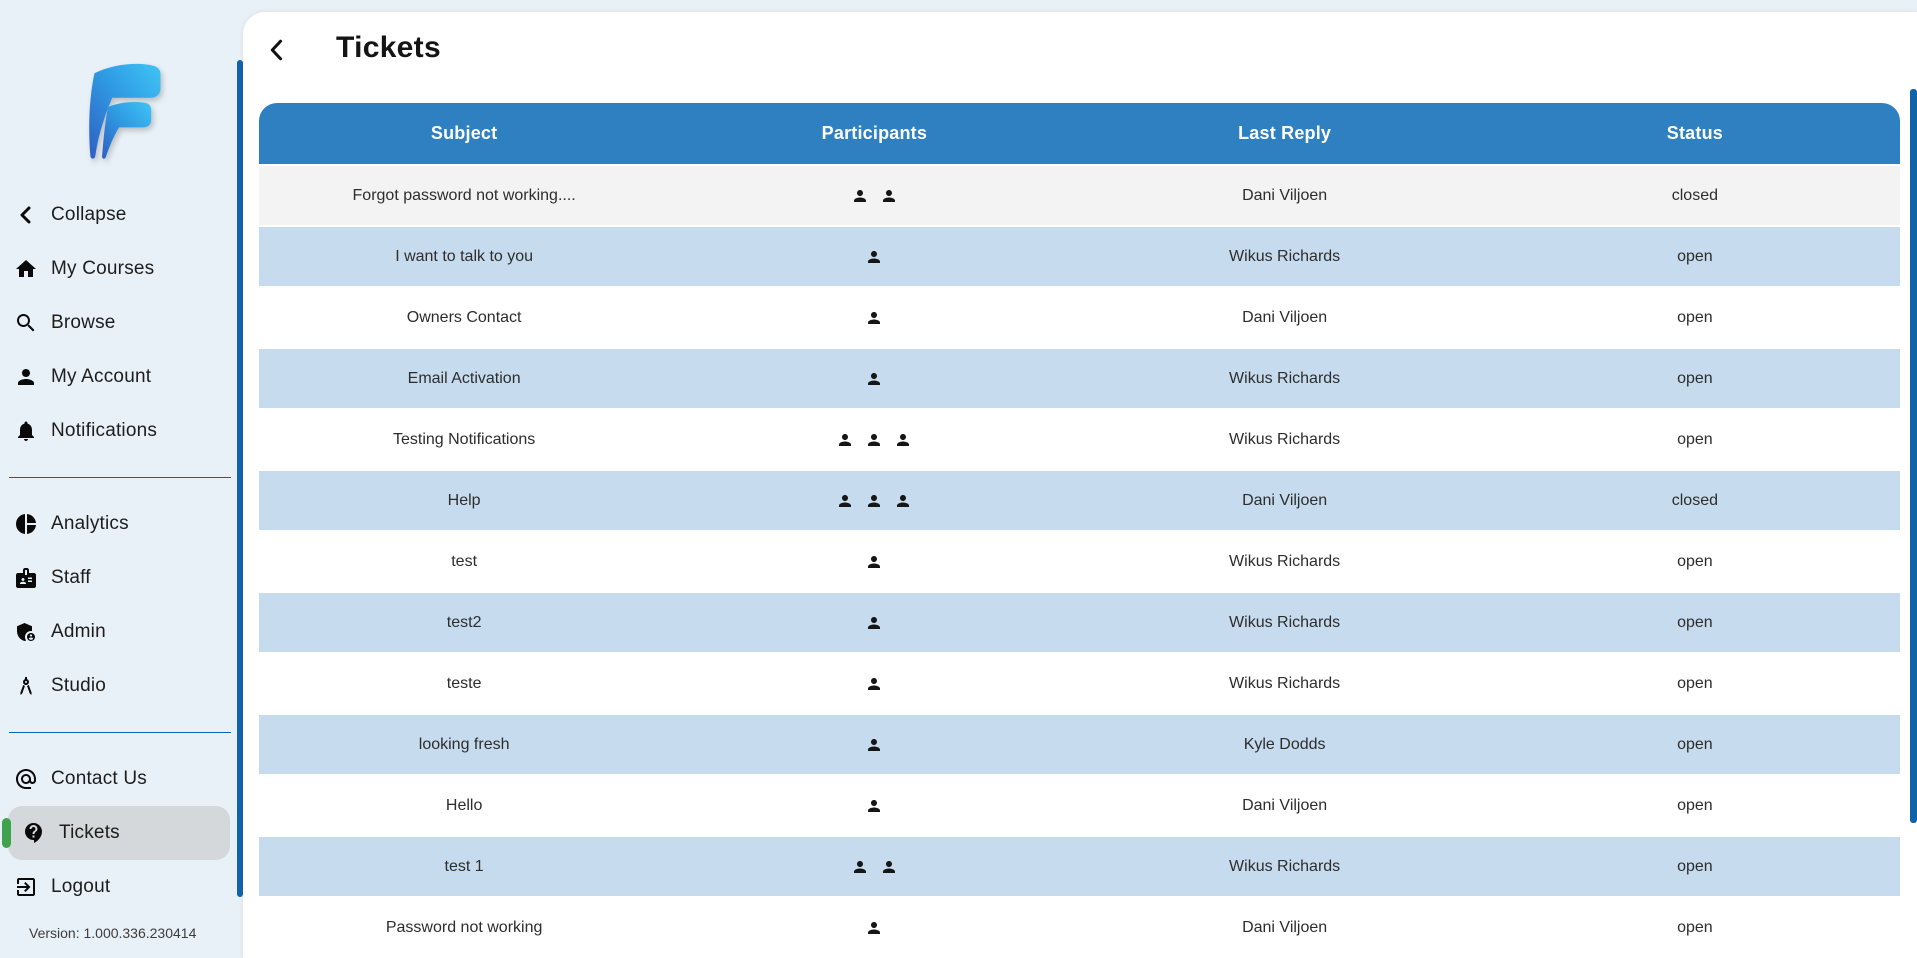  What do you see at coordinates (1079, 378) in the screenshot?
I see `ticket-row: Email Activation Wikus Richards open` at bounding box center [1079, 378].